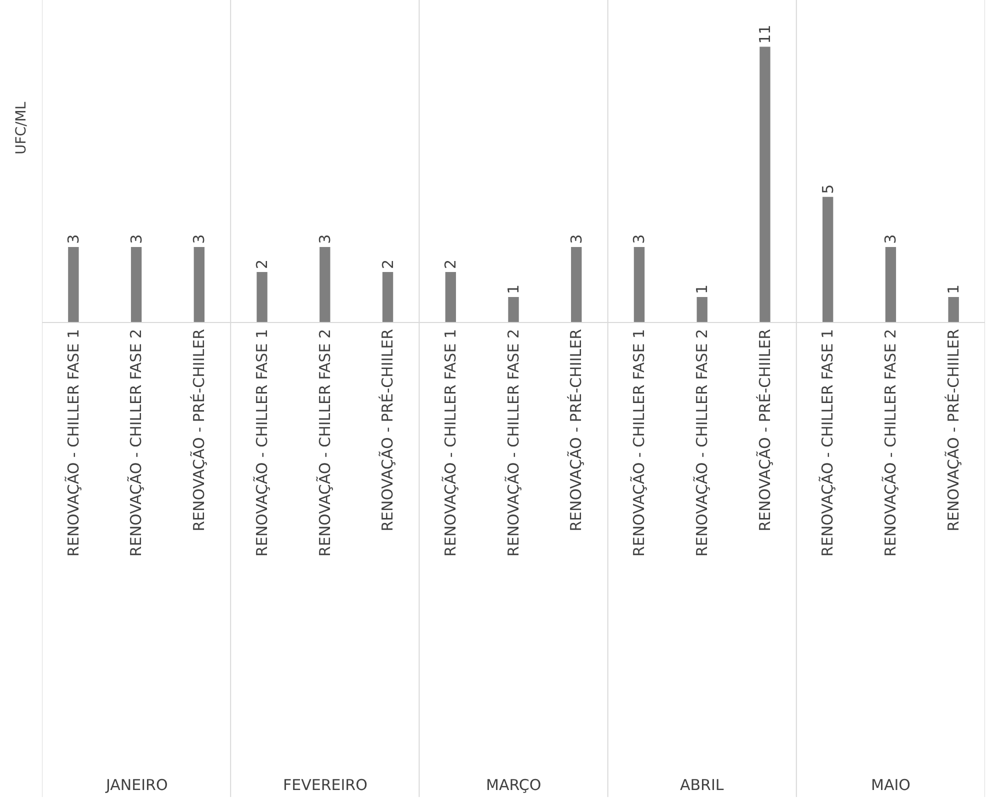 This screenshot has height=802, width=987. Describe the element at coordinates (136, 785) in the screenshot. I see `text: JANEIRO` at that location.